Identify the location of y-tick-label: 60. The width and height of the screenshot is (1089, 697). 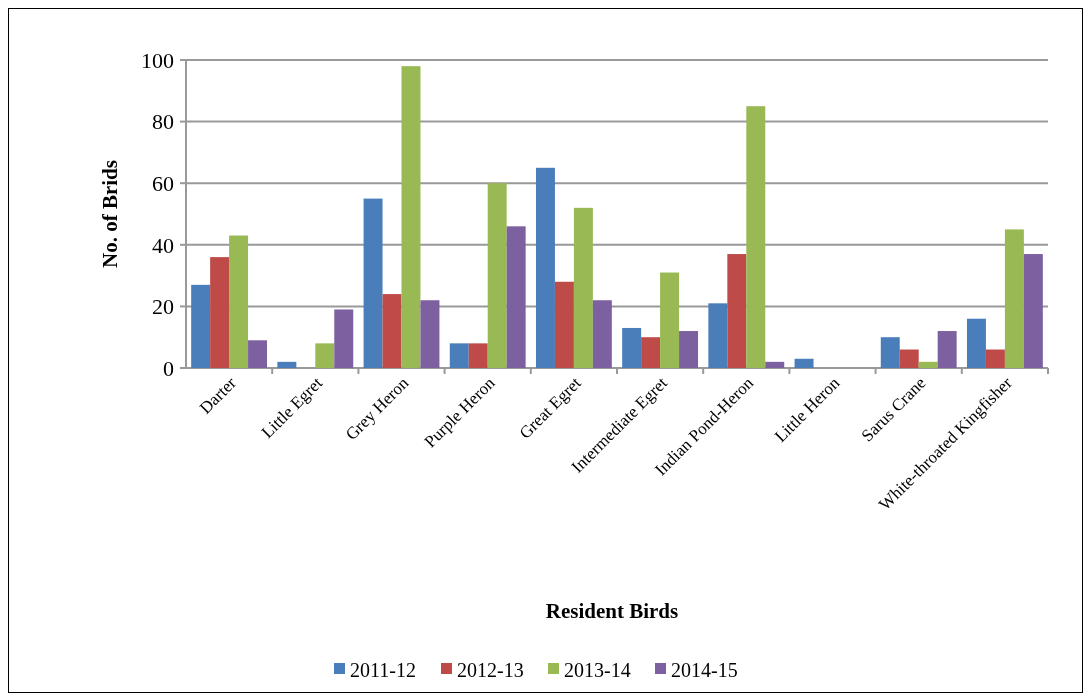
(163, 183).